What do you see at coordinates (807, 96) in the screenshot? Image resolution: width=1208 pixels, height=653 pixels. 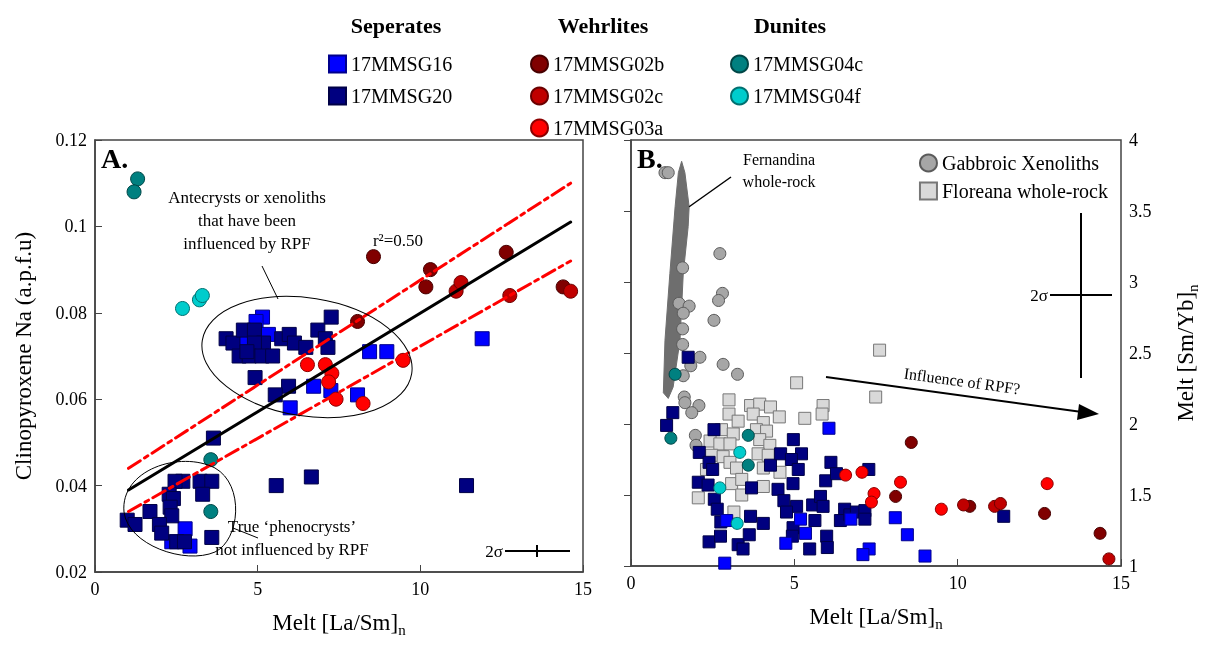 I see `legend-label: 17MMSG04f` at bounding box center [807, 96].